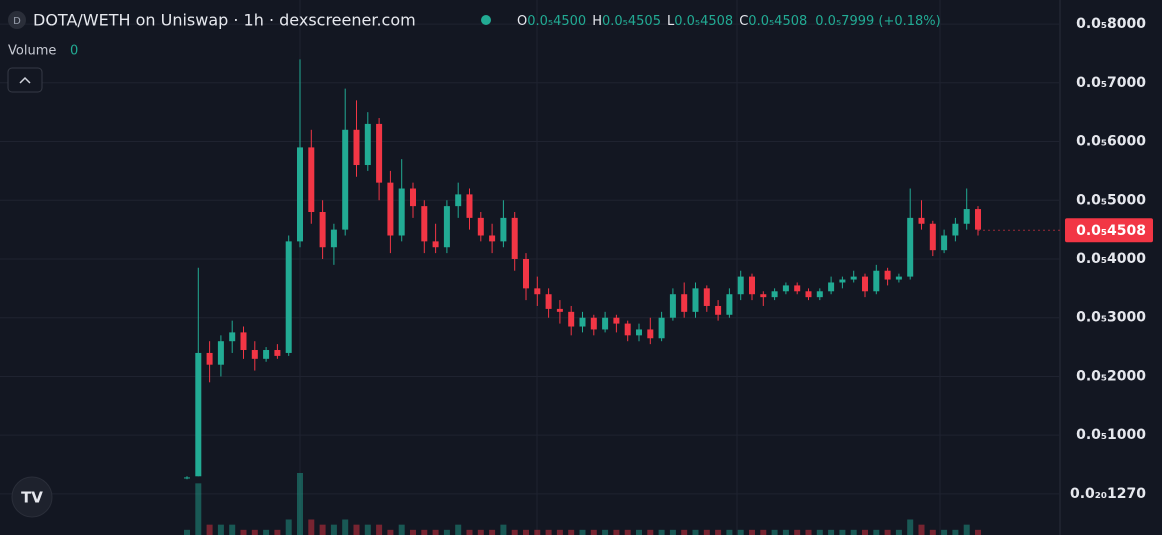 This screenshot has height=535, width=1162. I want to click on last-price-label: 0.0₅4508, so click(1111, 231).